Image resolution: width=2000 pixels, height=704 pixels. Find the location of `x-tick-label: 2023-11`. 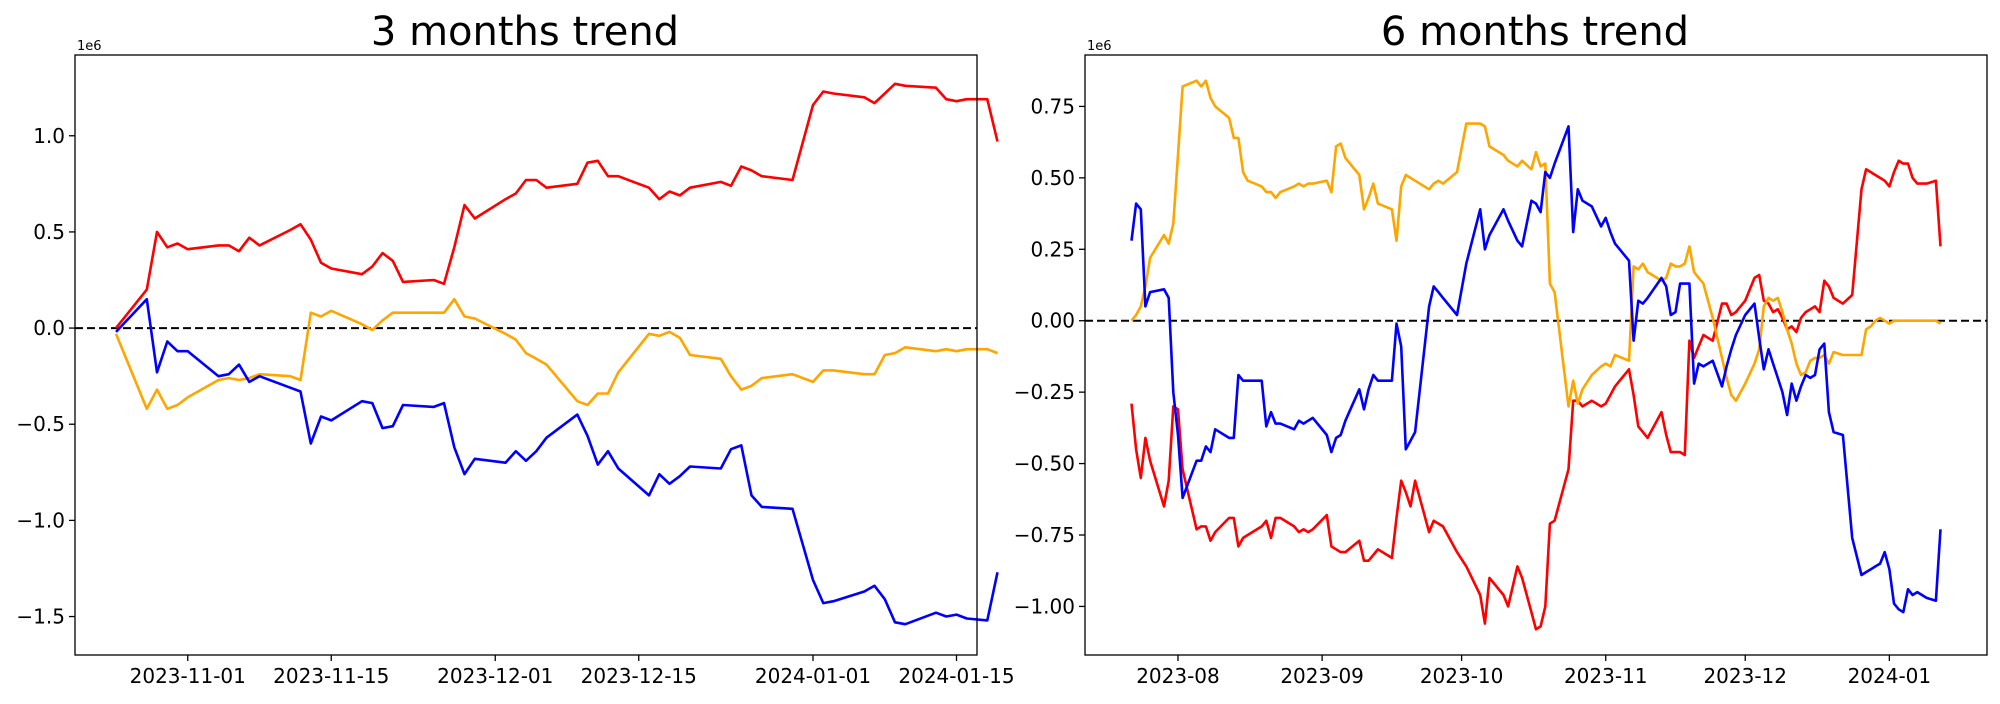

x-tick-label: 2023-11 is located at coordinates (1606, 676).